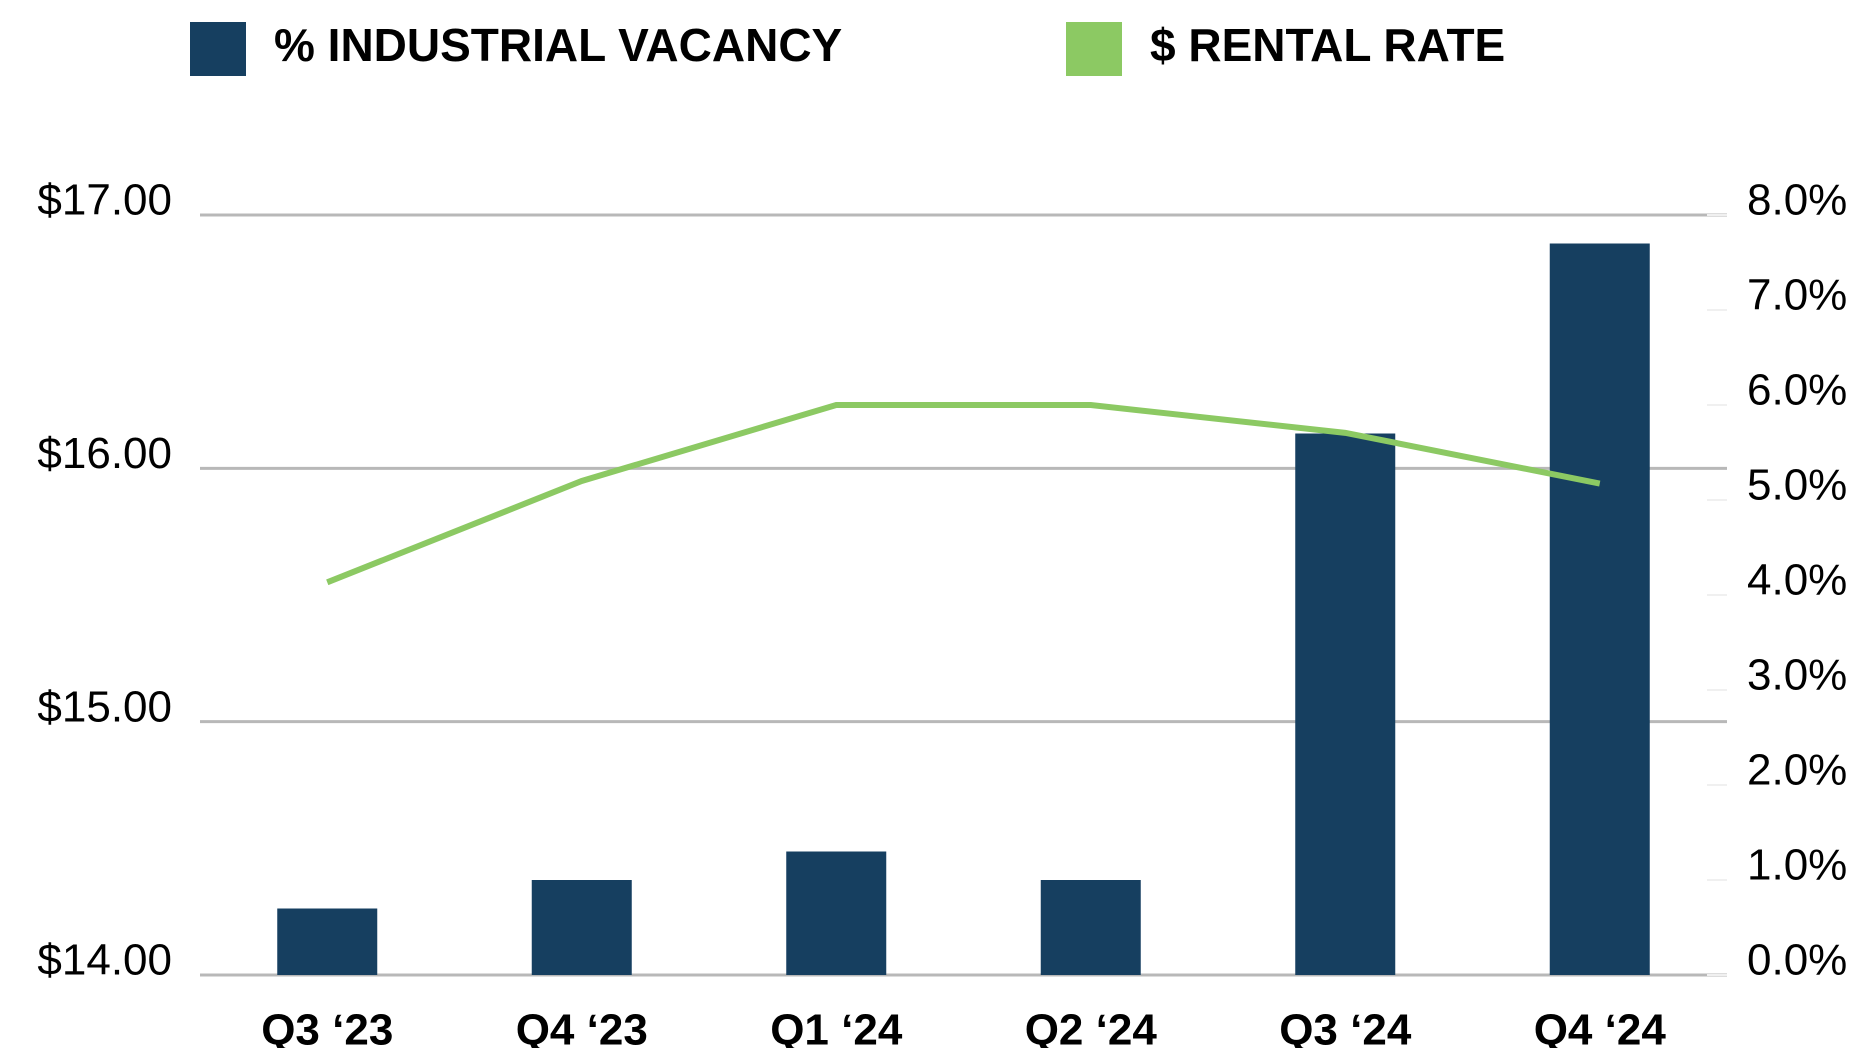  Describe the element at coordinates (1345, 1027) in the screenshot. I see `x-tick-label: Q3 ‘24` at that location.